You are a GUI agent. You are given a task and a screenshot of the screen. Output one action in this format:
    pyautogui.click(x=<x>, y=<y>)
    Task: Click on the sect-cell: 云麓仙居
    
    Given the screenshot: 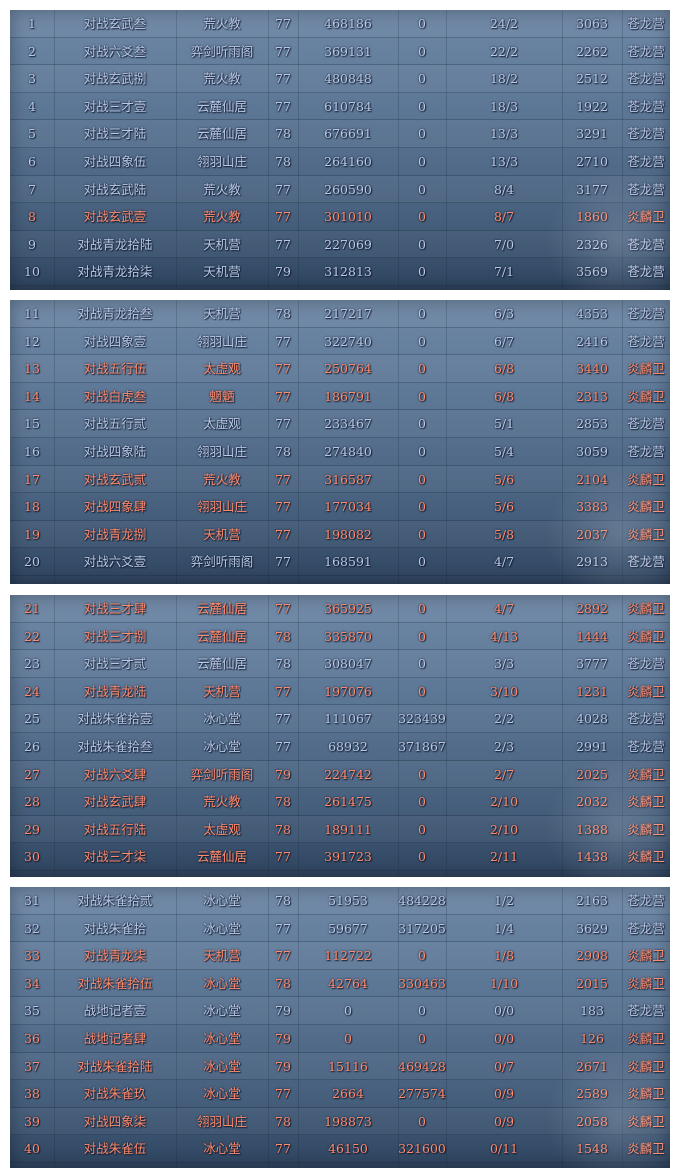 What is the action you would take?
    pyautogui.click(x=221, y=134)
    